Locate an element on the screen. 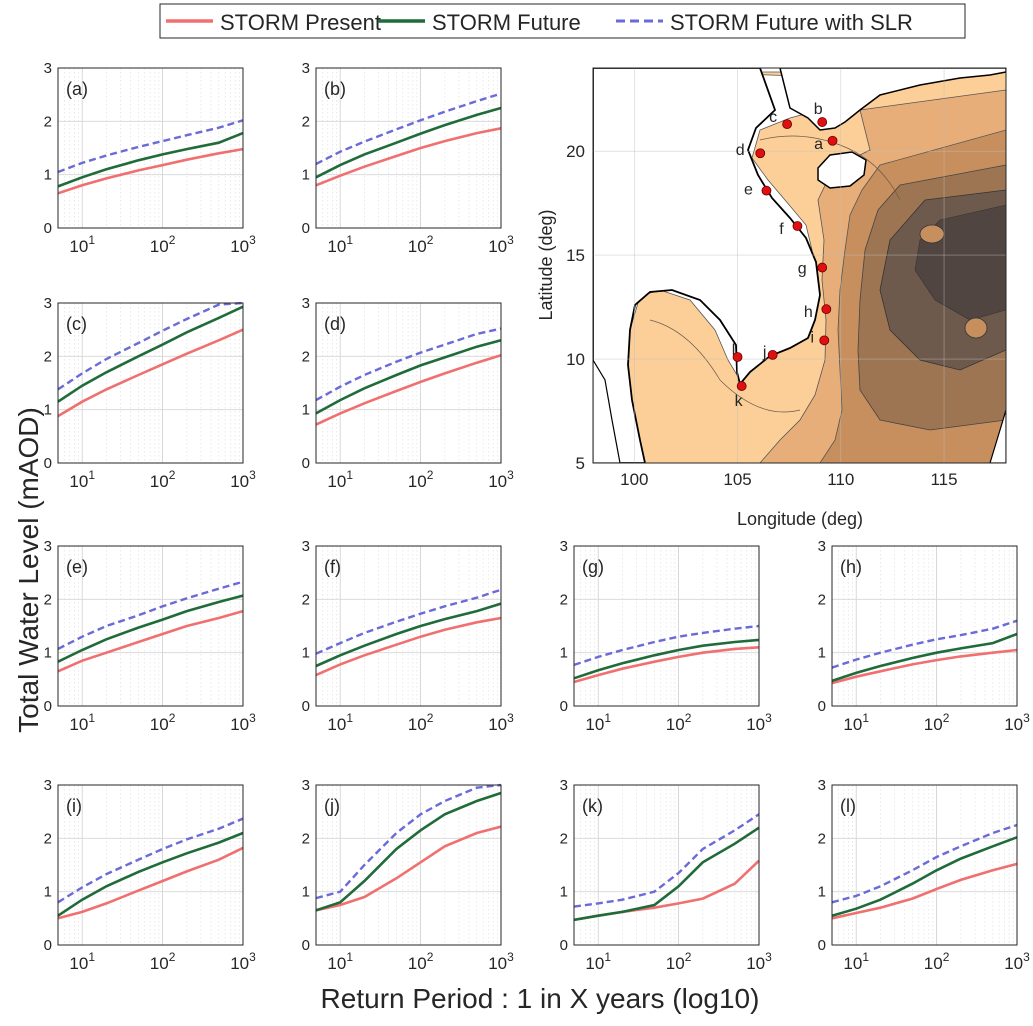 This screenshot has height=1026, width=1033. panel-e: (e) 0 1 2 3 10¹ 10² 10³ is located at coordinates (150, 636).